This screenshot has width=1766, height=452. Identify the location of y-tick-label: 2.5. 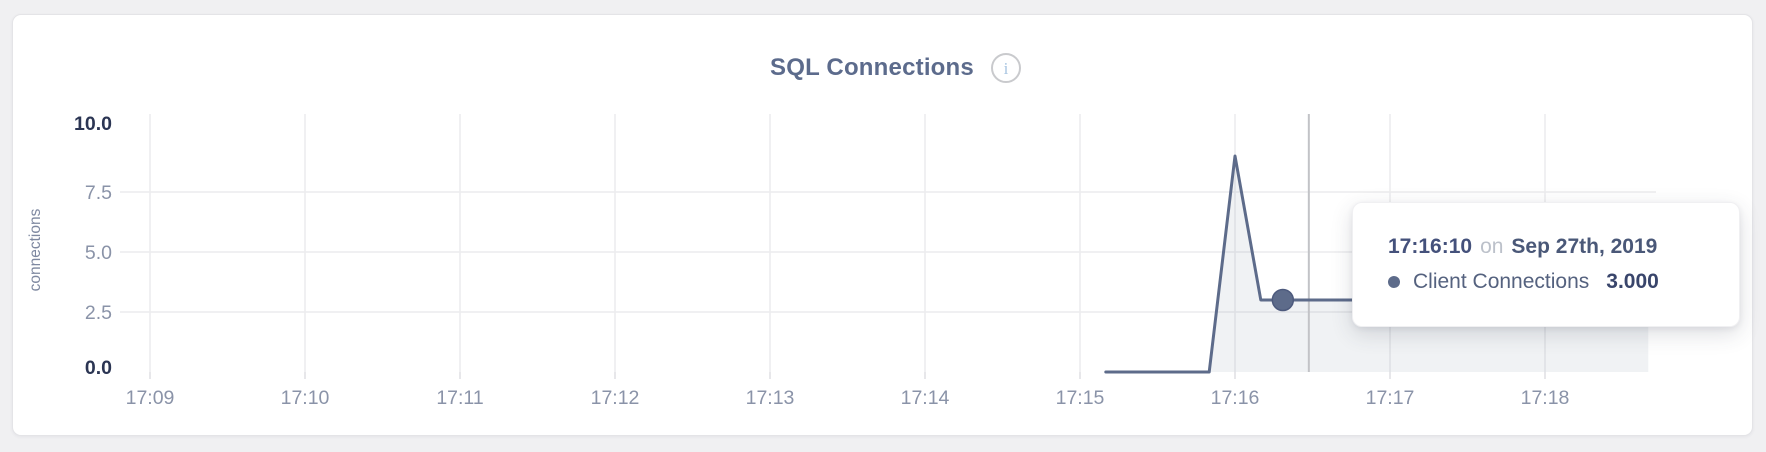
(98, 313).